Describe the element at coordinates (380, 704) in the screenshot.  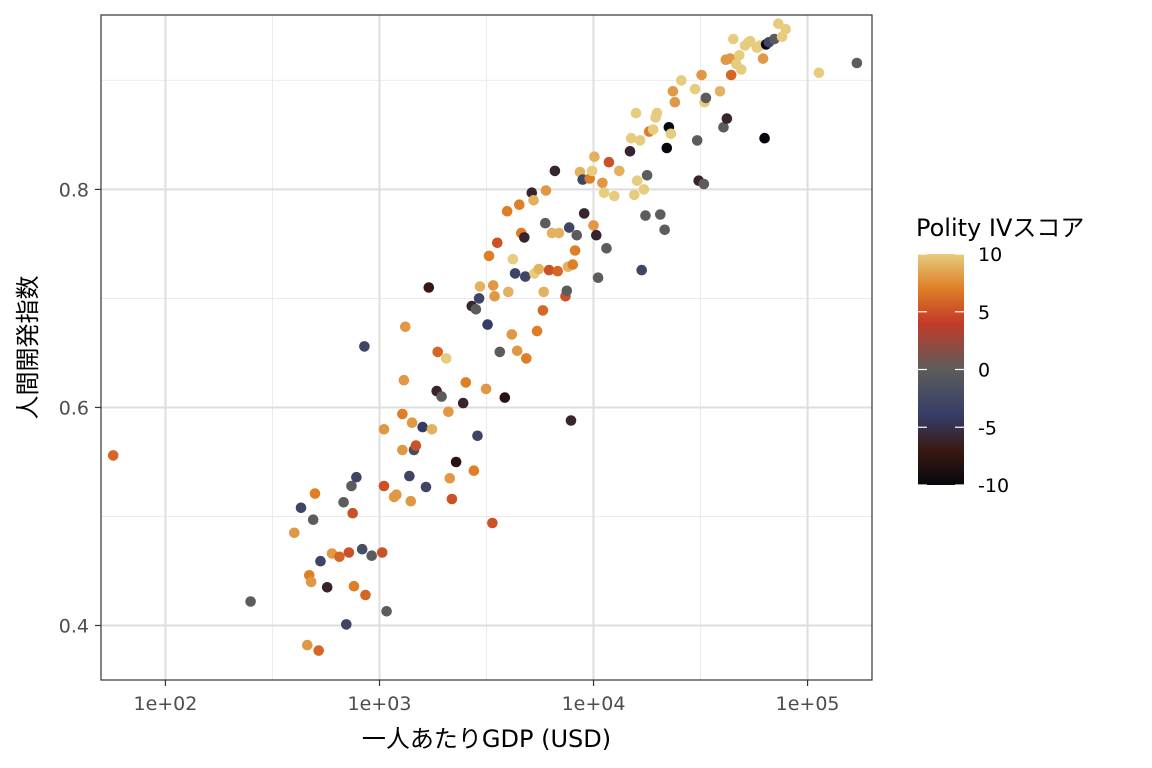
I see `x-tick-label: 1e+03` at that location.